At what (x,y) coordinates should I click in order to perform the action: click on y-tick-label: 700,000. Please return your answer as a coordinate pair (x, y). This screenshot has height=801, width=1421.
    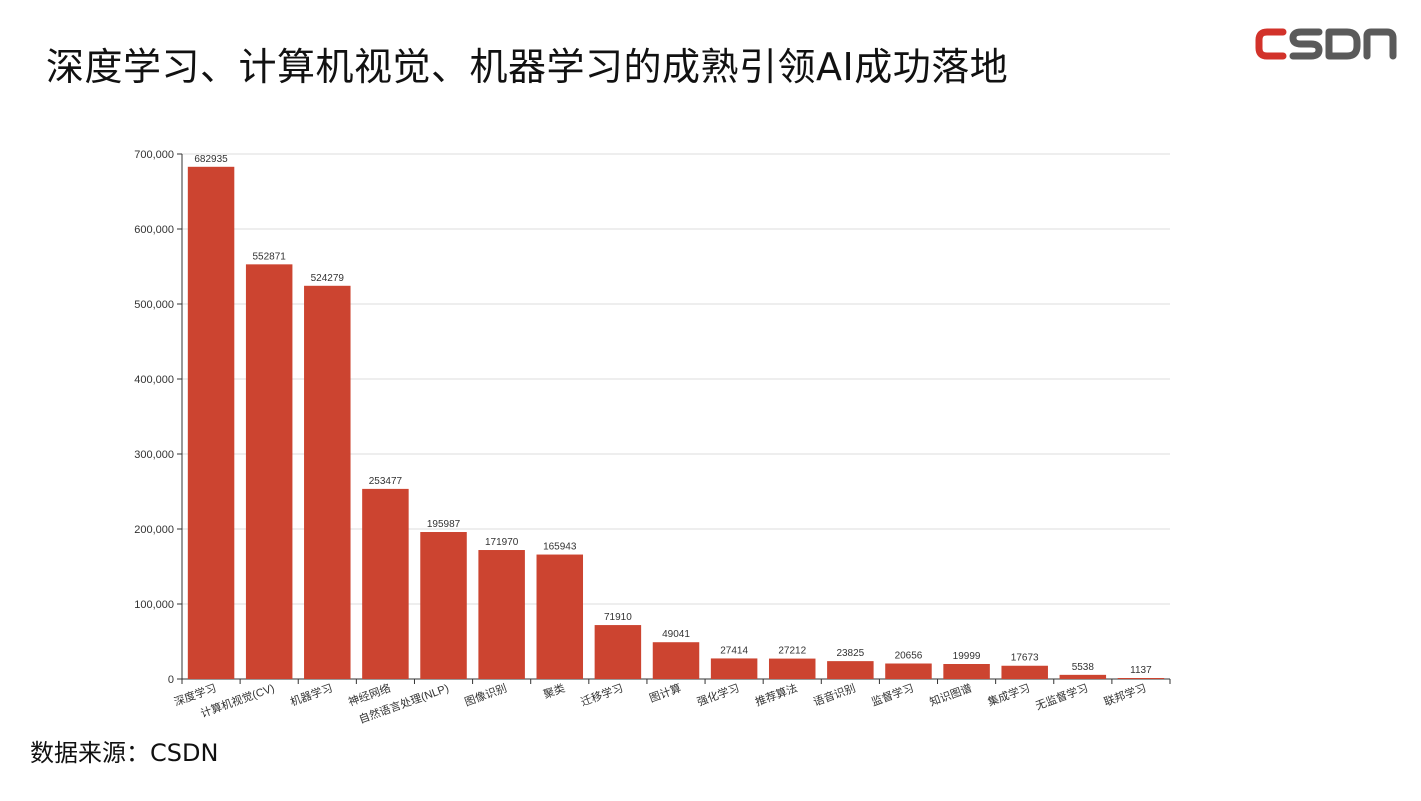
    Looking at the image, I should click on (154, 155).